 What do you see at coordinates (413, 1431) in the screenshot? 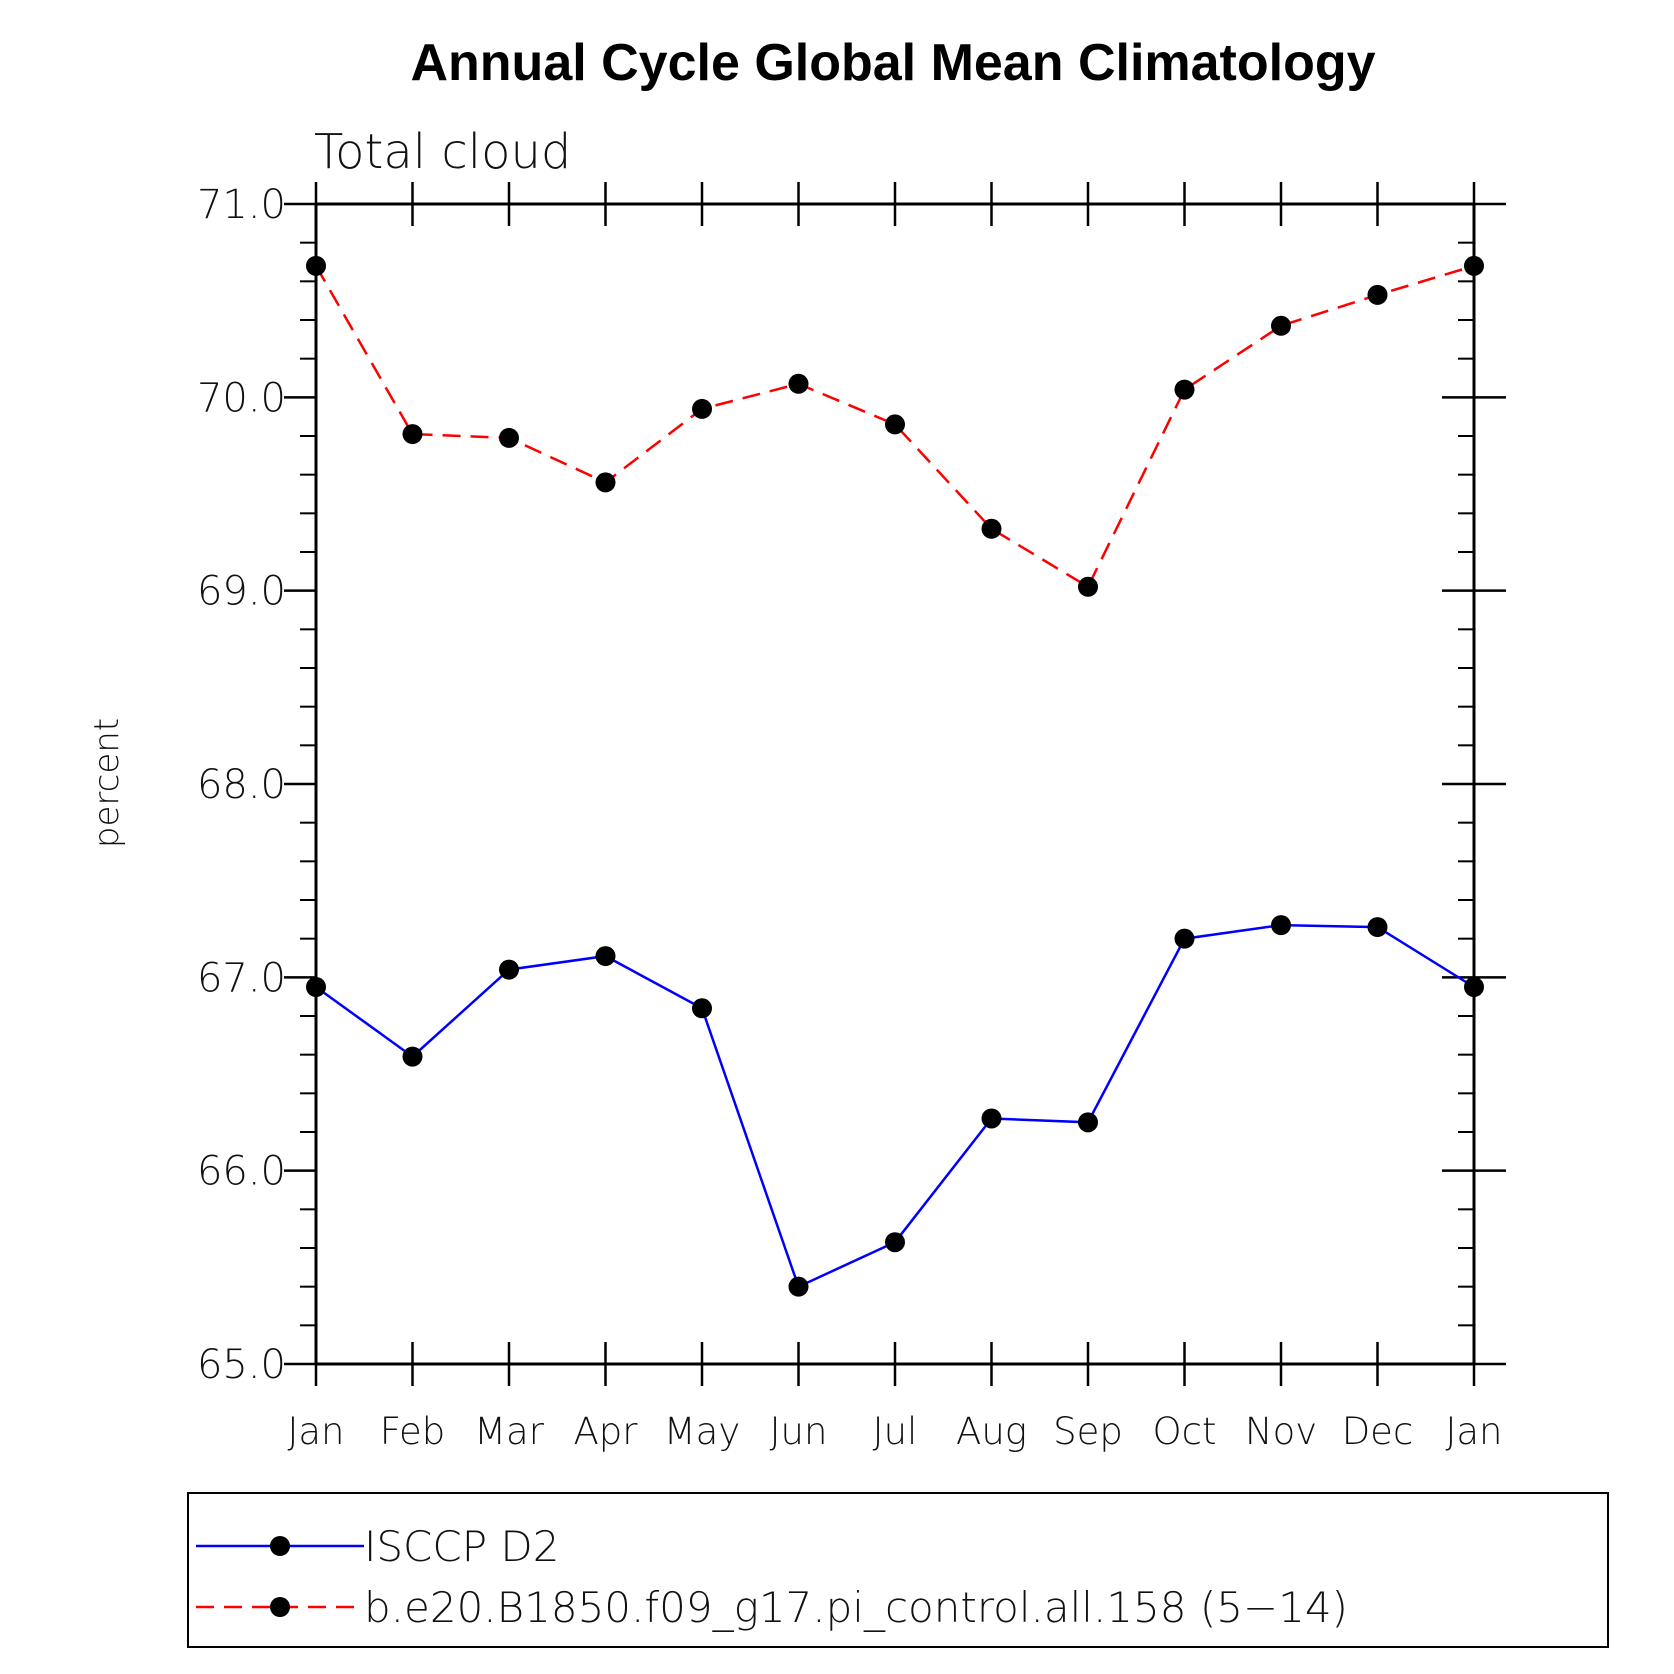
I see `x-tick-label: Feb` at bounding box center [413, 1431].